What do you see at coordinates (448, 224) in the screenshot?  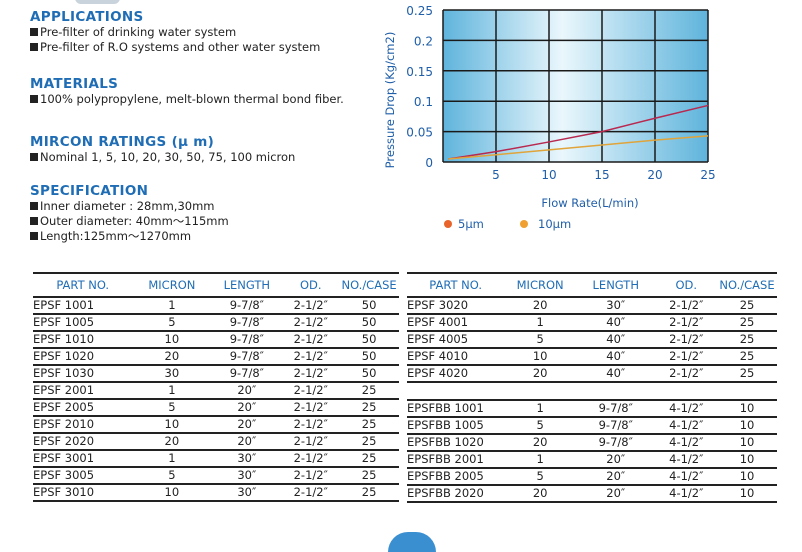 I see `legend-marker-5um` at bounding box center [448, 224].